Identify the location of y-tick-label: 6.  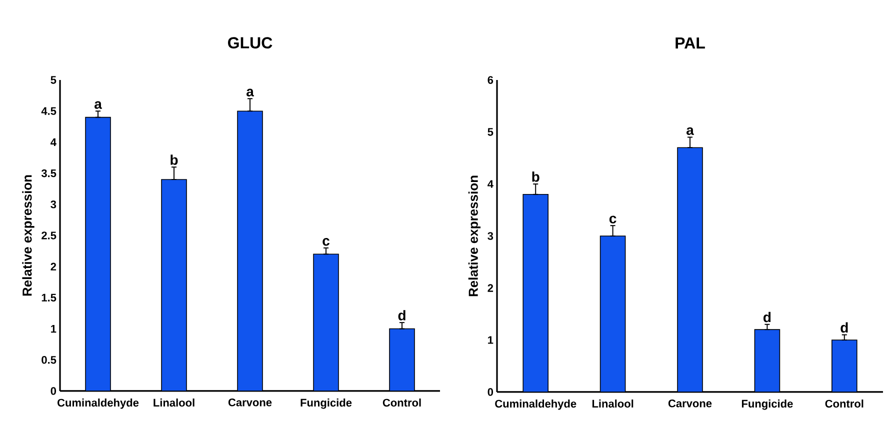
(491, 80).